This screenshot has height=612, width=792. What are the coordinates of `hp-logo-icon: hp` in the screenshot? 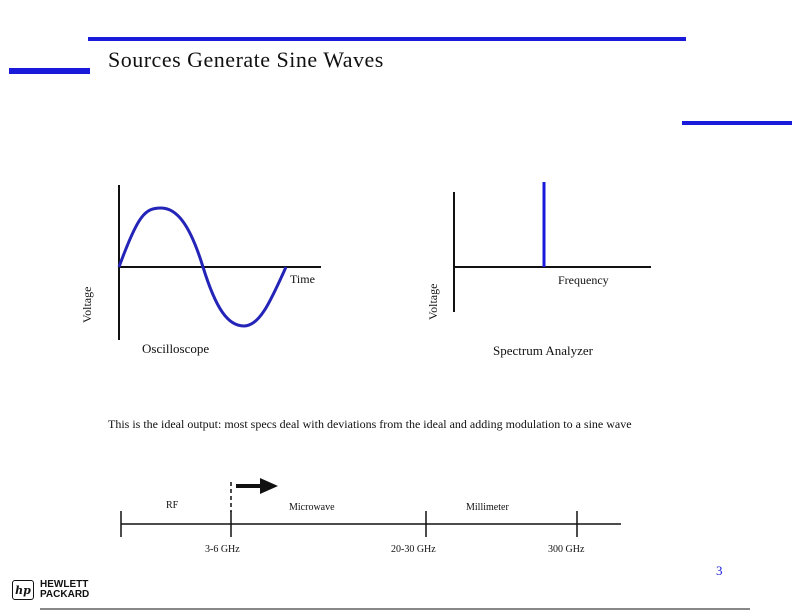 It's located at (23, 590).